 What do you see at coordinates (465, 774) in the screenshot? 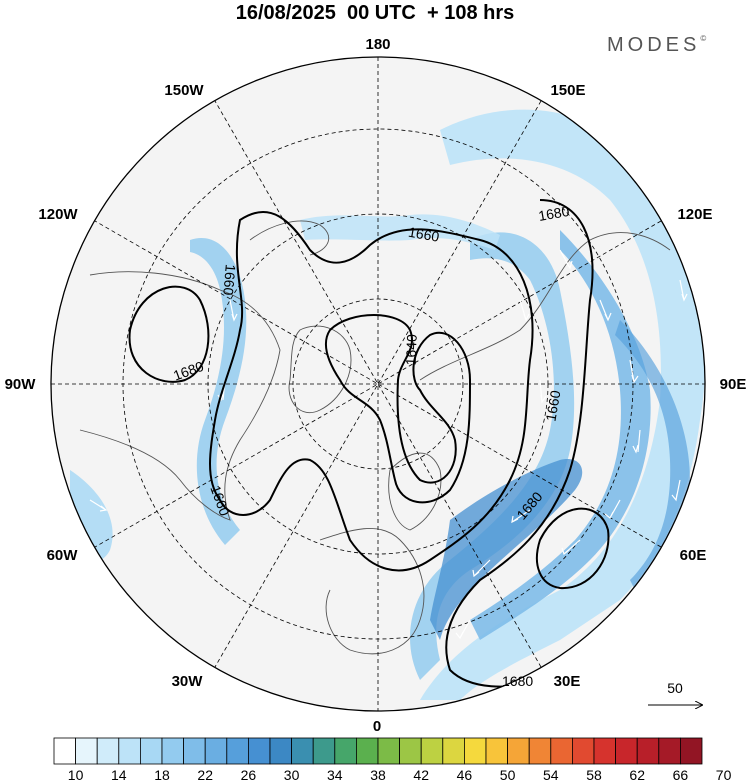
I see `colorbar-tick-label: 46` at bounding box center [465, 774].